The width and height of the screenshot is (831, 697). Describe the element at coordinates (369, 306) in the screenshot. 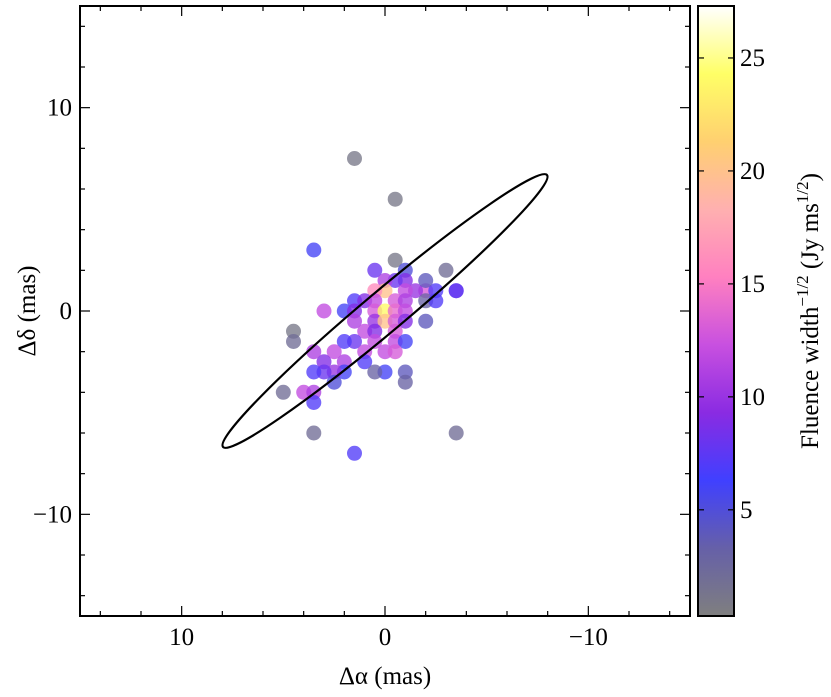

I see `data-points` at that location.